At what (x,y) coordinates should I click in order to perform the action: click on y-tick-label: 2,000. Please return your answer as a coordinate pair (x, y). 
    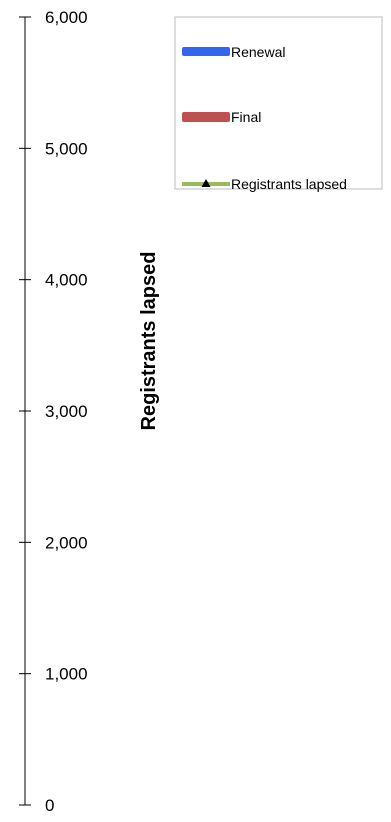
    Looking at the image, I should click on (66, 542).